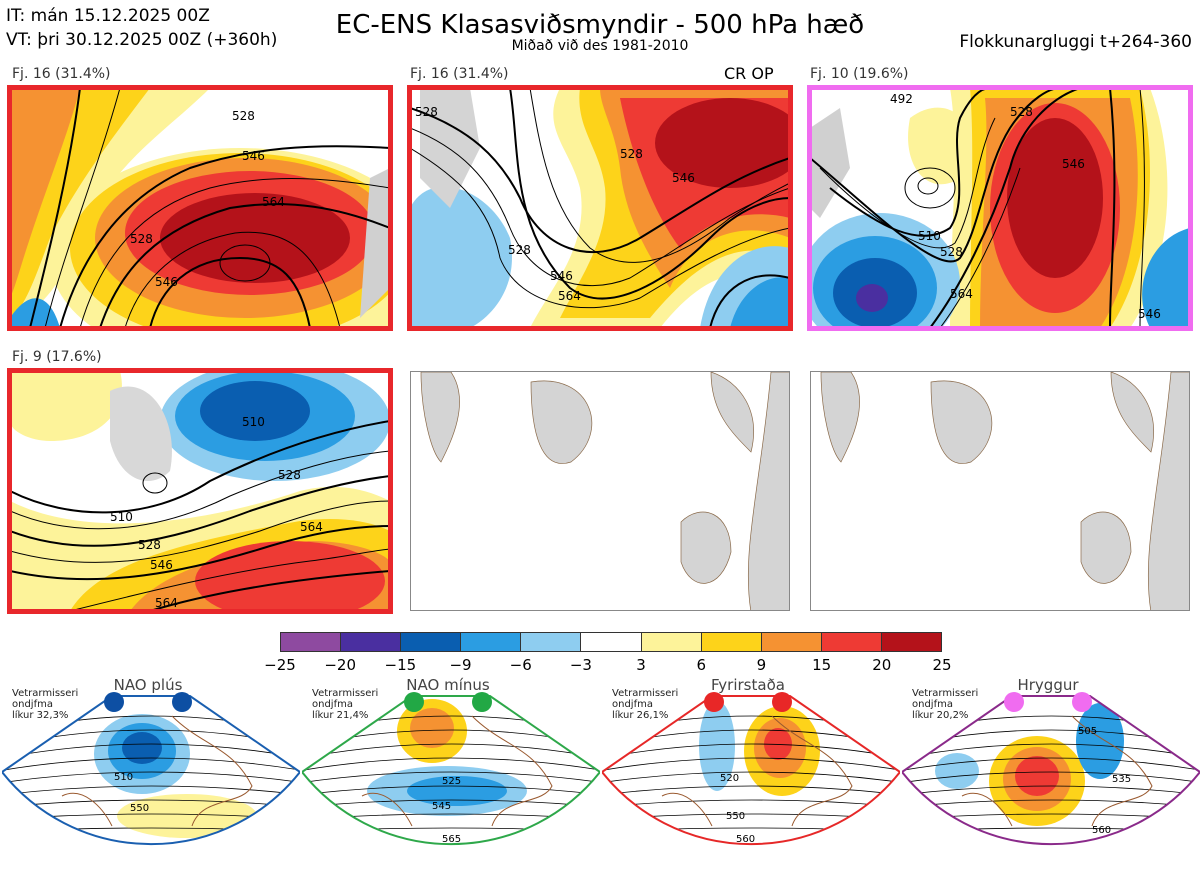 The width and height of the screenshot is (1200, 874). Describe the element at coordinates (1122, 779) in the screenshot. I see `regime-contour-label: 535` at that location.